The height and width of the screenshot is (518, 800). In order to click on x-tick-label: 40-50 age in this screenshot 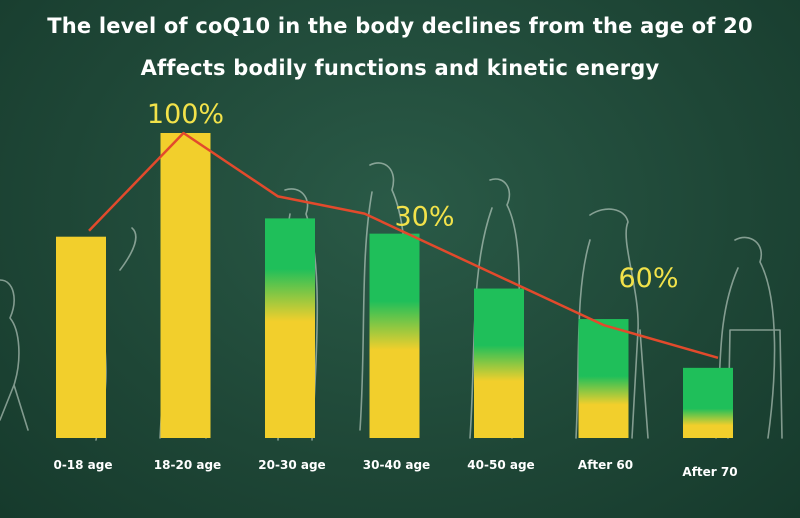, I will do `click(500, 465)`.